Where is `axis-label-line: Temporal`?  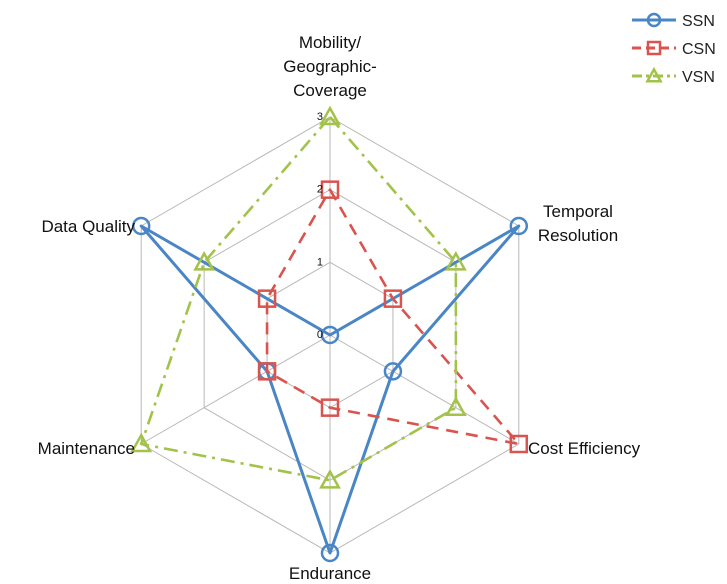 axis-label-line: Temporal is located at coordinates (578, 211).